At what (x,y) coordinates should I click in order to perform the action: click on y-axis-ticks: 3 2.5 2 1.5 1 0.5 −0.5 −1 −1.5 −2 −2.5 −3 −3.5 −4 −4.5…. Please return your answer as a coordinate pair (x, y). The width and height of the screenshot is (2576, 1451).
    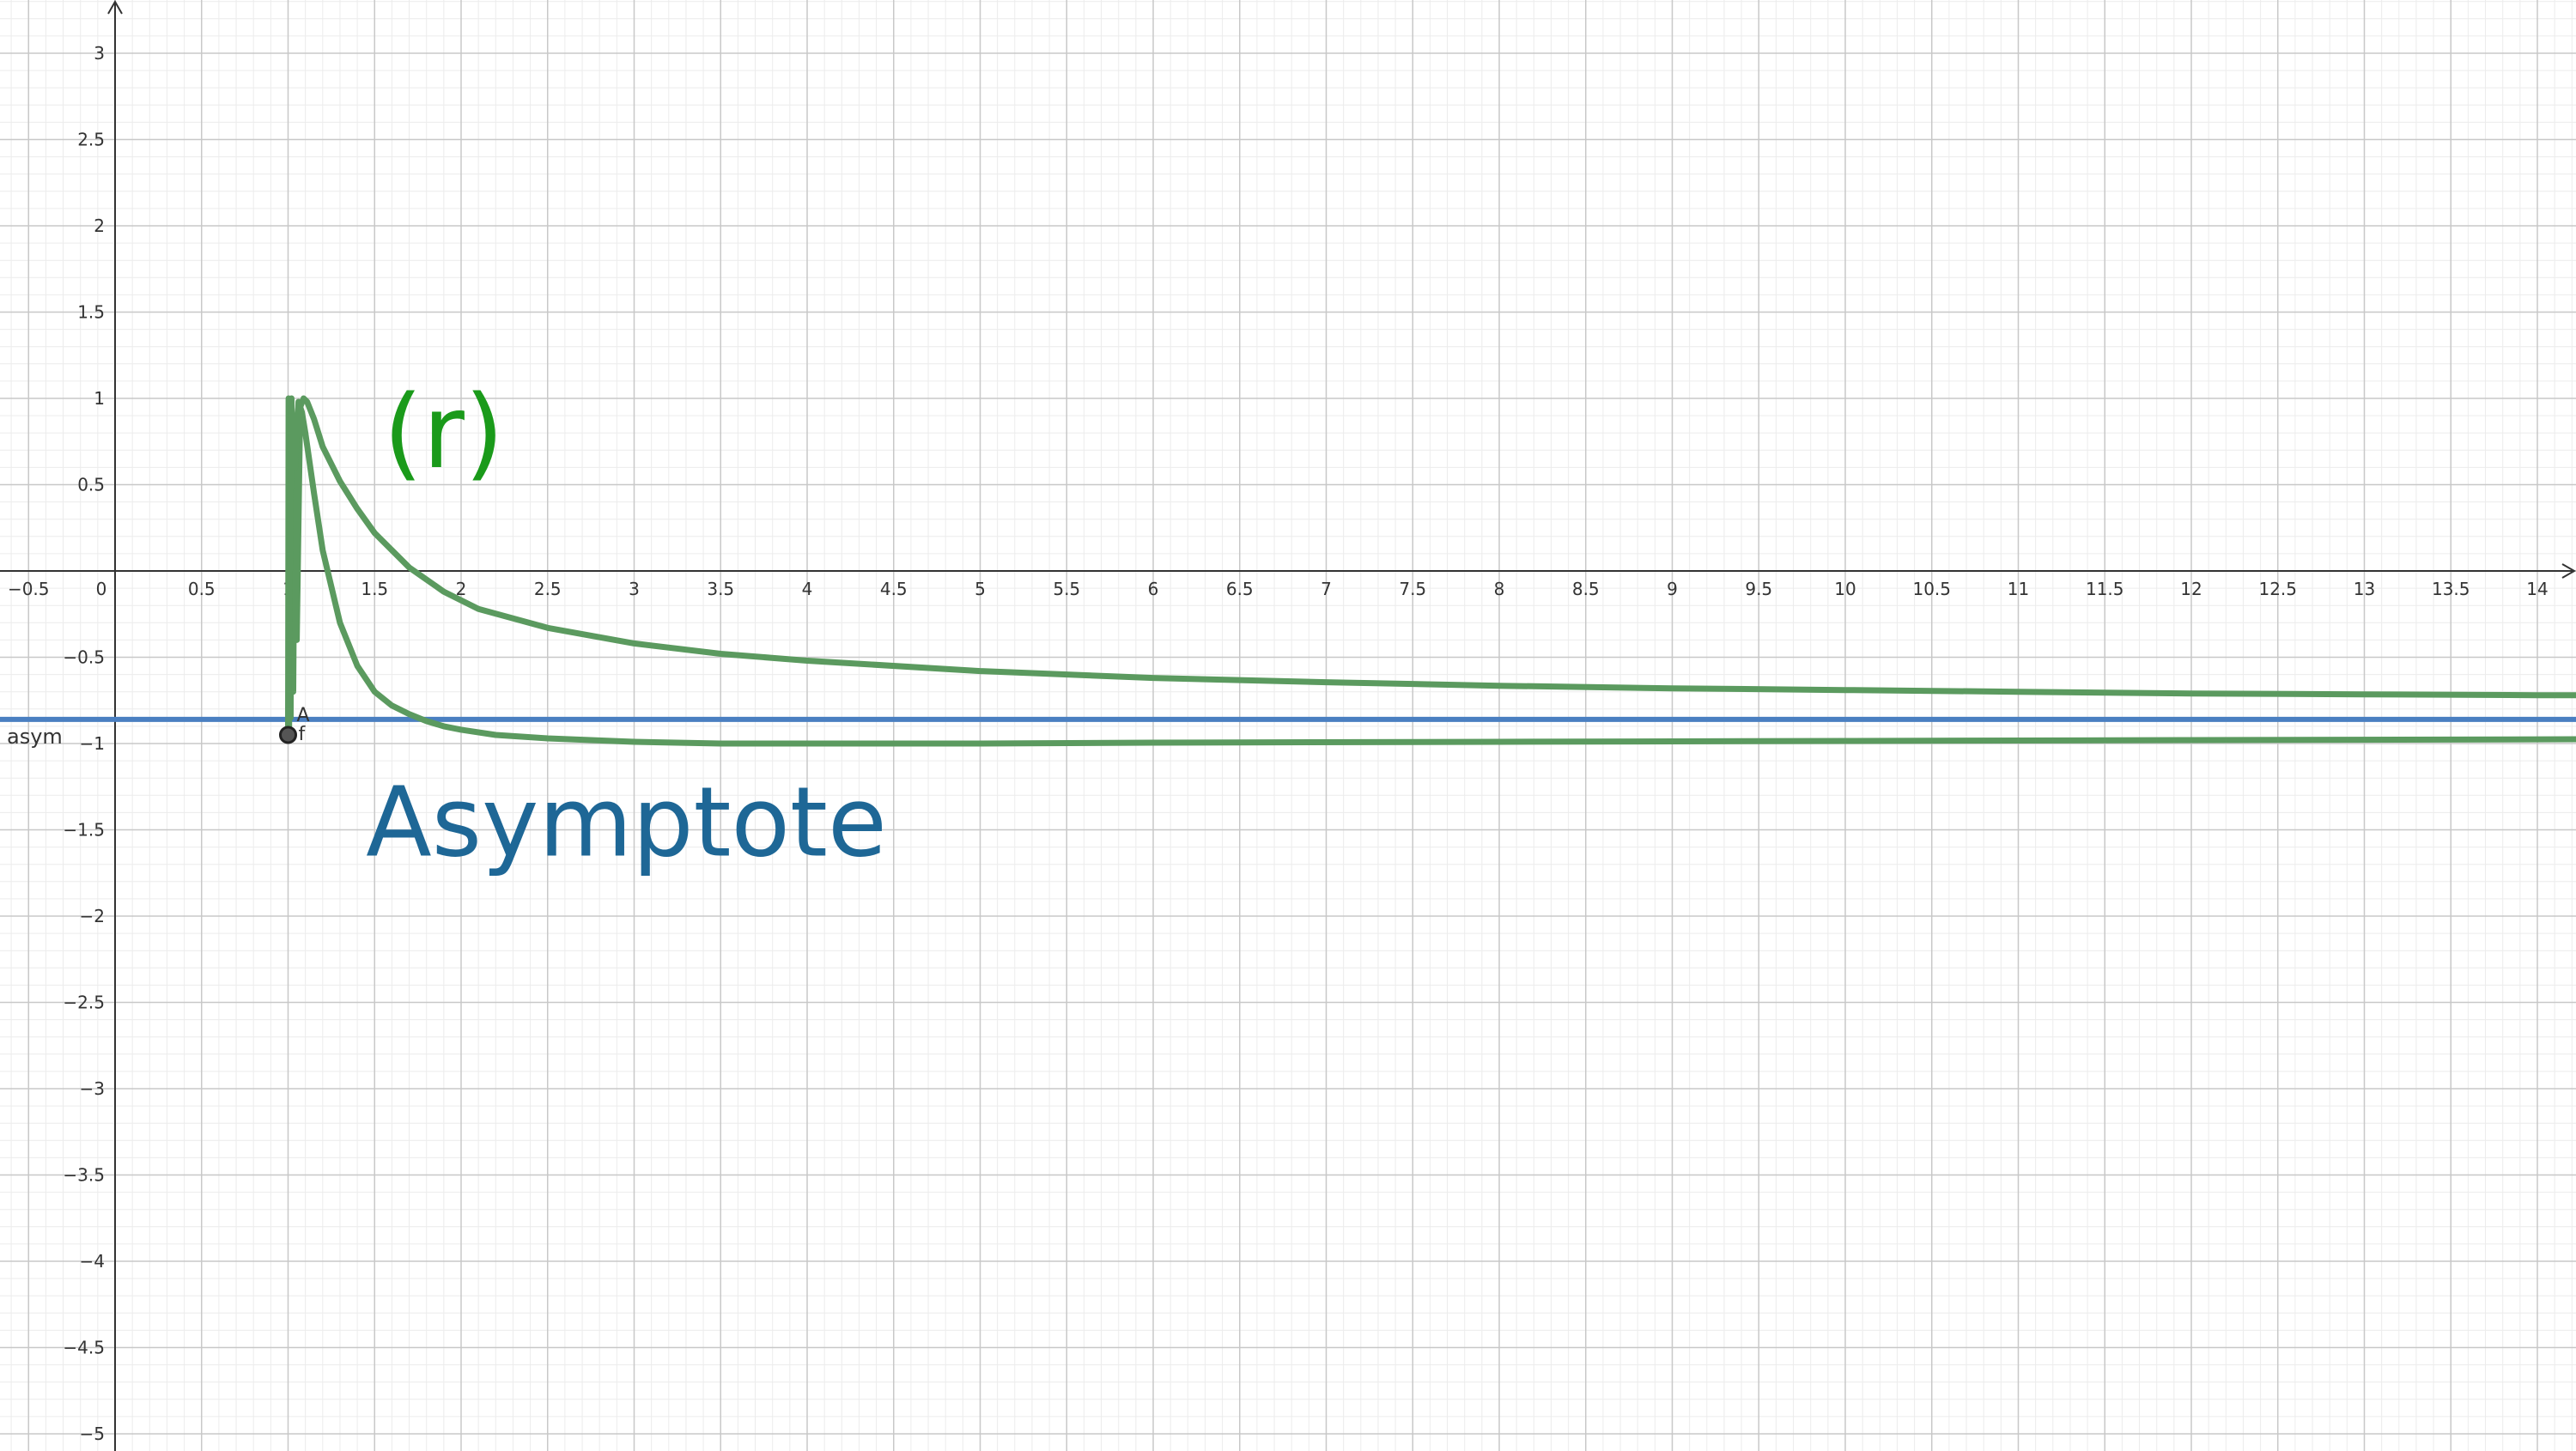
    Looking at the image, I should click on (84, 744).